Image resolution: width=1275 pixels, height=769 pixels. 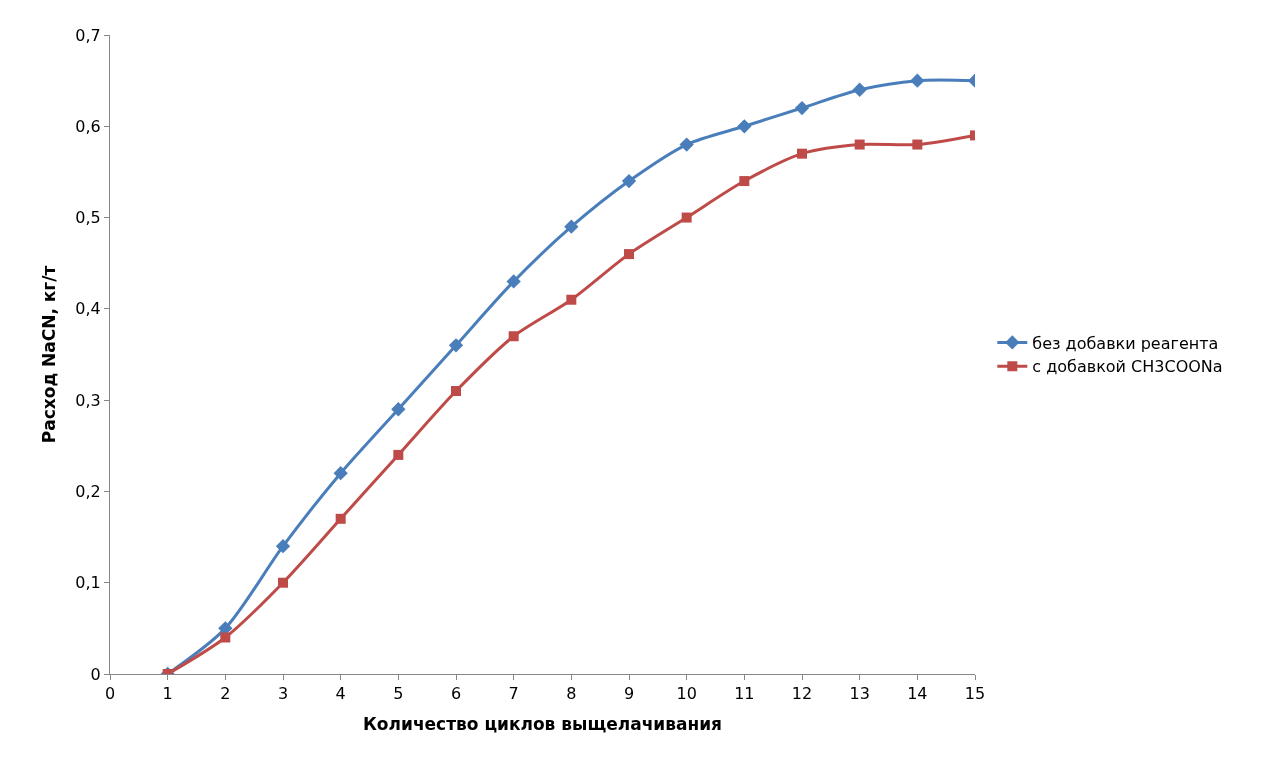 I want to click on x-tick-label: 13, so click(x=859, y=694).